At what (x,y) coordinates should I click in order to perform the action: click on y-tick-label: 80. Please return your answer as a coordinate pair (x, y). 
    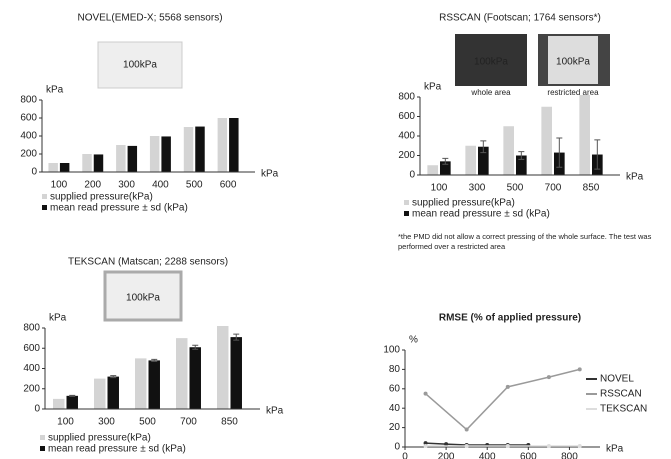
    Looking at the image, I should click on (395, 369).